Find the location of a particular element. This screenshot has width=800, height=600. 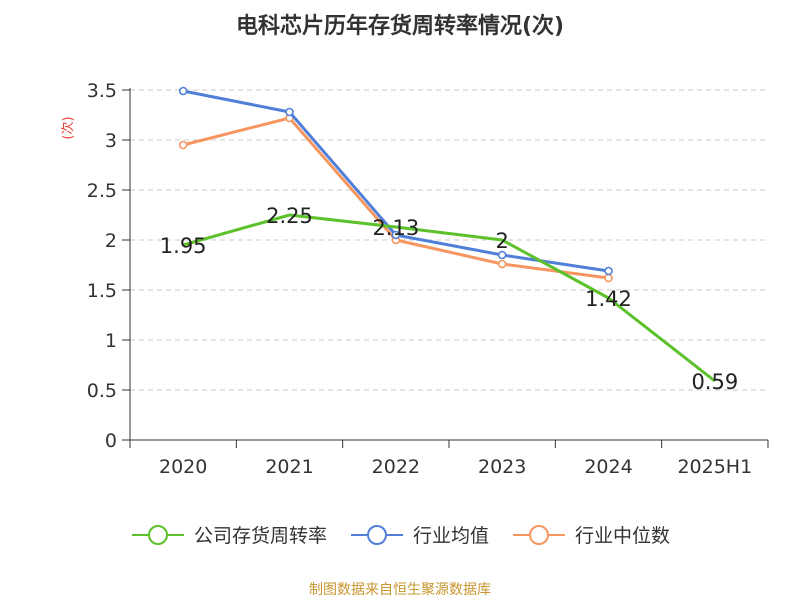

legend-item: 公司存货周转率 is located at coordinates (228, 534).